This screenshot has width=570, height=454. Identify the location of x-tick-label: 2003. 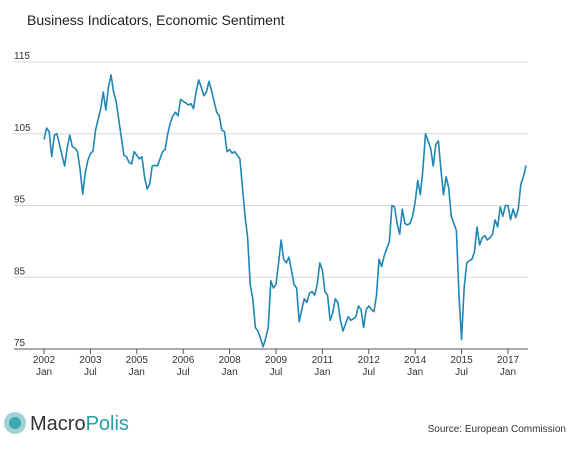
(90, 360).